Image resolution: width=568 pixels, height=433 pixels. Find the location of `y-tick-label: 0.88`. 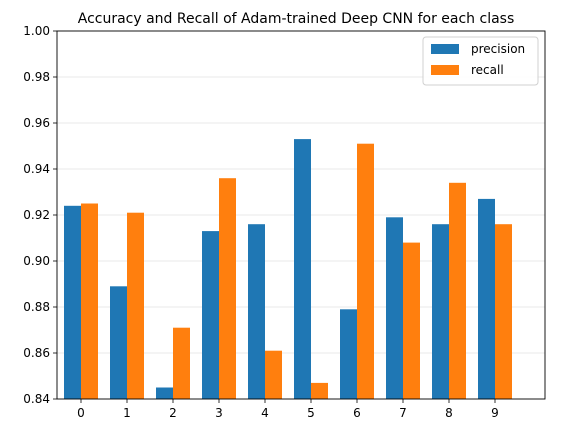

y-tick-label: 0.88 is located at coordinates (36, 307).